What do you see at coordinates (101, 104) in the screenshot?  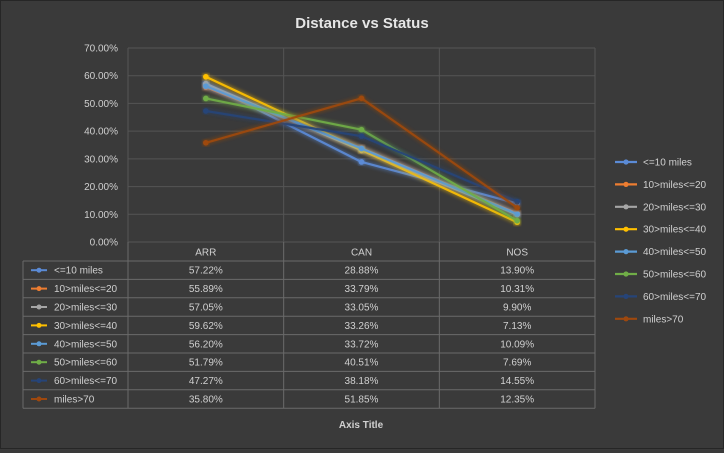 I see `y-tick-label: 50.00%` at bounding box center [101, 104].